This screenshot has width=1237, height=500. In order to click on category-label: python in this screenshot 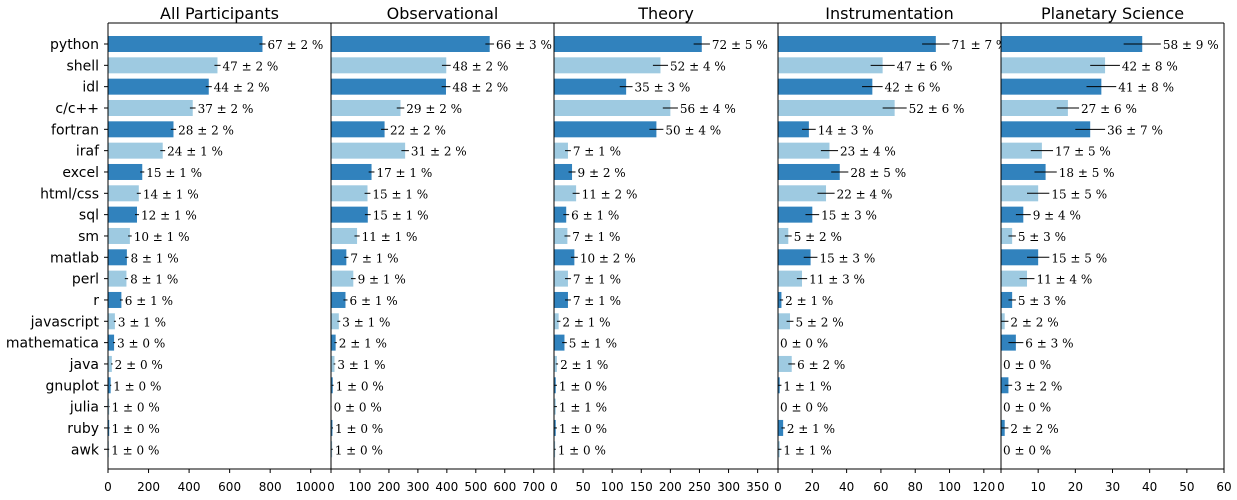, I will do `click(74, 45)`.